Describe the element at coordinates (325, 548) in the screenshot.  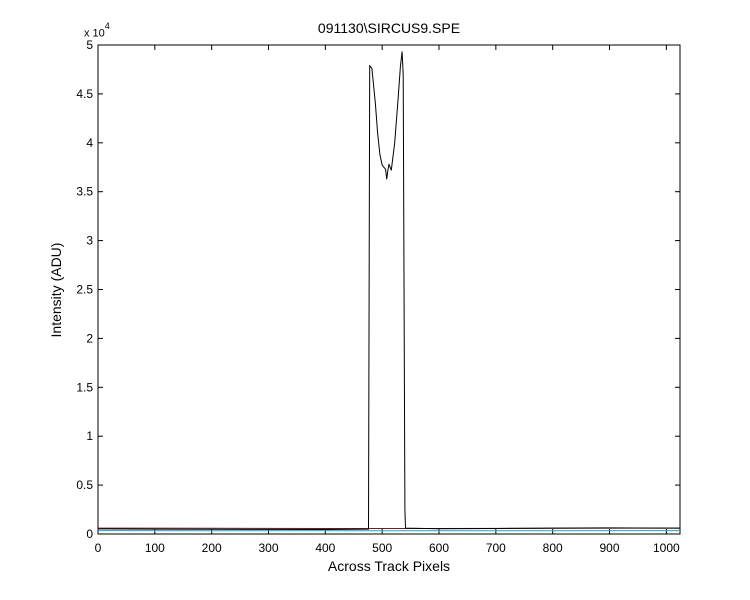
I see `x-tick-label: 400` at that location.